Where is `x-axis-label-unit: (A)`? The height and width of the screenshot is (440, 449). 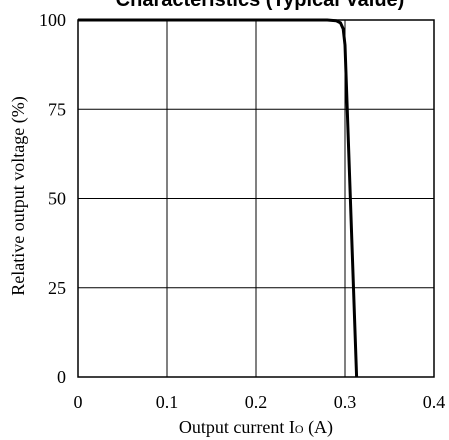
x-axis-label-unit: (A) is located at coordinates (319, 427).